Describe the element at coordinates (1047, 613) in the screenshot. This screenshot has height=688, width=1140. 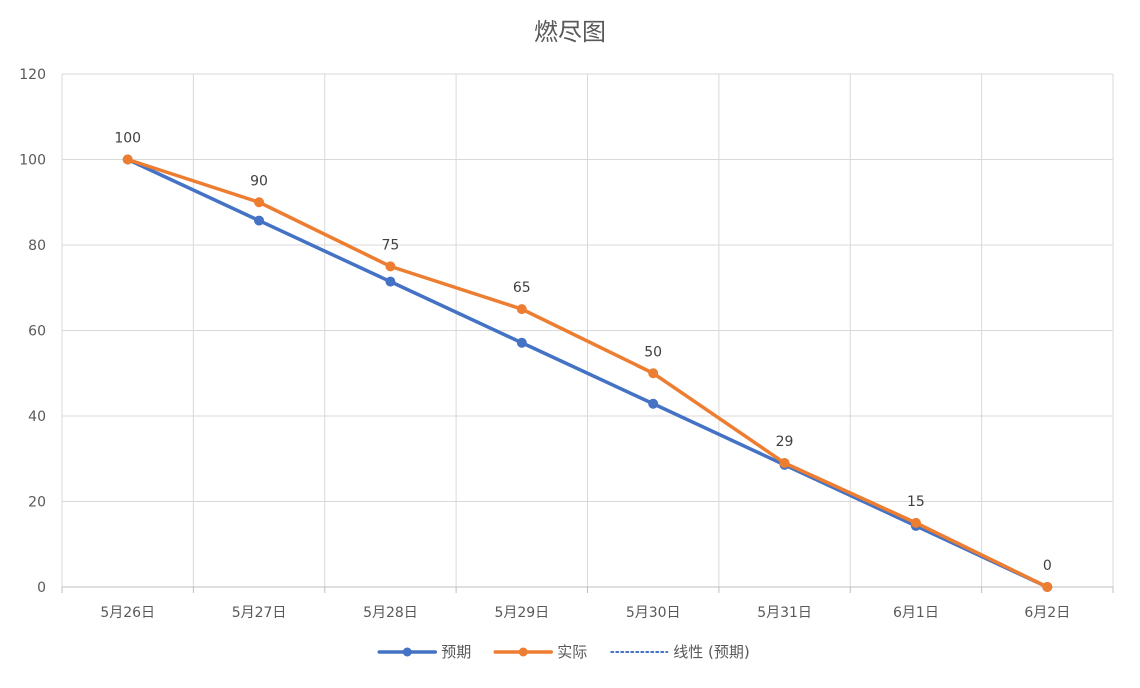
I see `x-tick-label: 6月2日` at that location.